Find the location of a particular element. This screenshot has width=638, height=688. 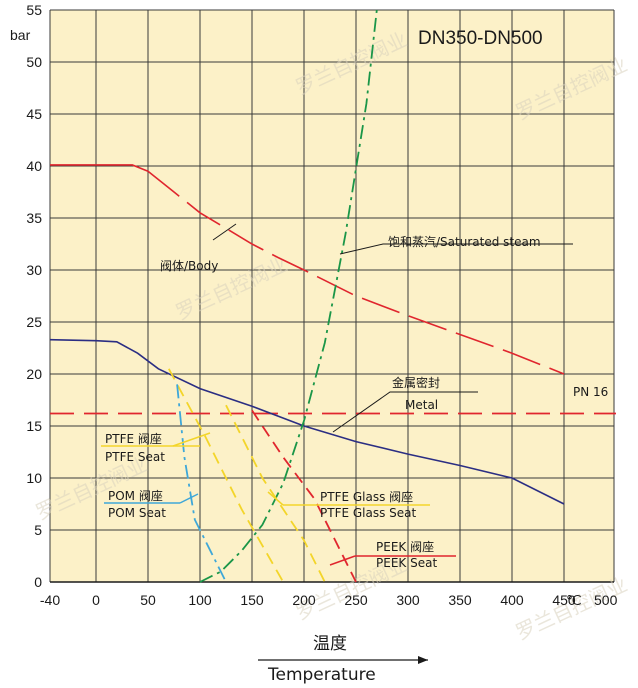

peek-label-cn: PEEK 阀座 is located at coordinates (405, 546).